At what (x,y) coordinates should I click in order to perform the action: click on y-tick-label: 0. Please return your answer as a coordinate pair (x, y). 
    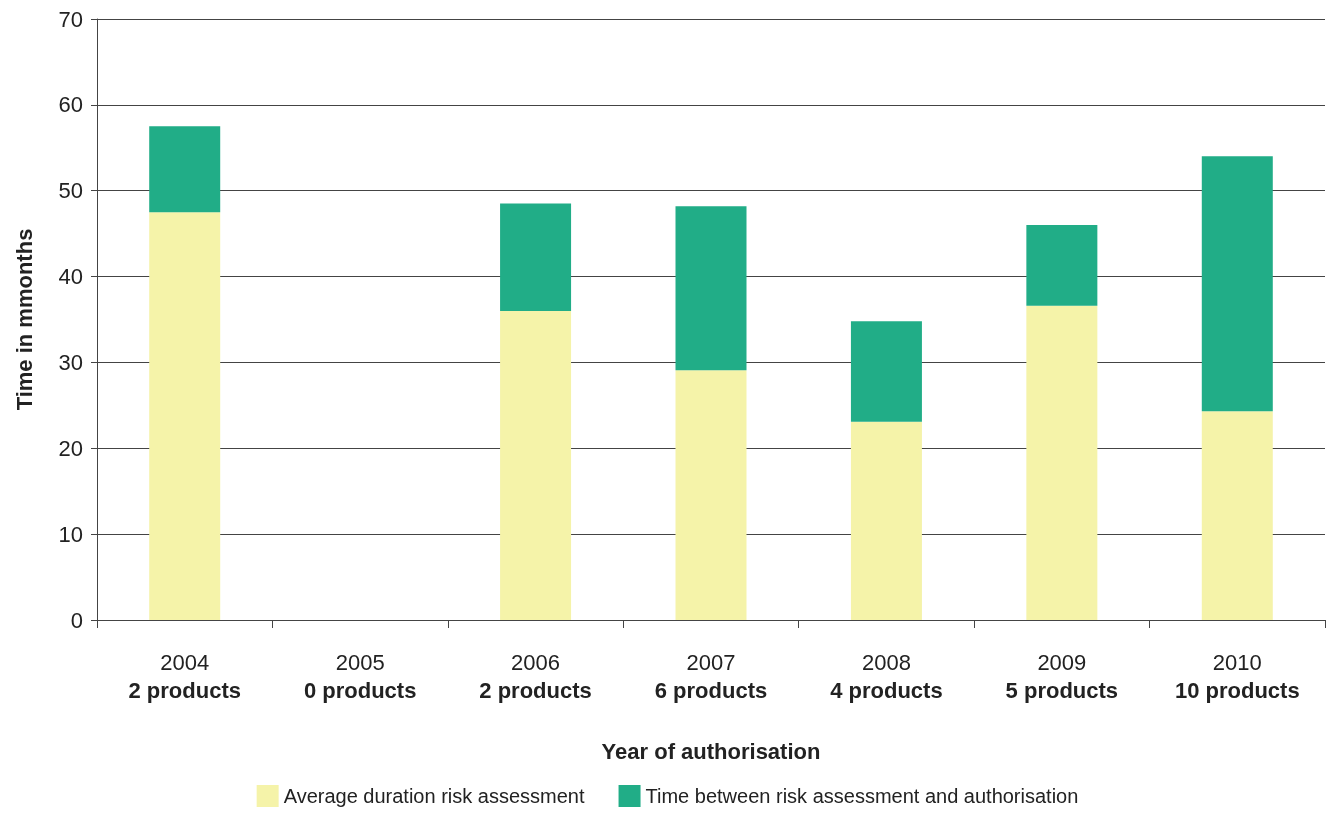
    Looking at the image, I should click on (76, 620).